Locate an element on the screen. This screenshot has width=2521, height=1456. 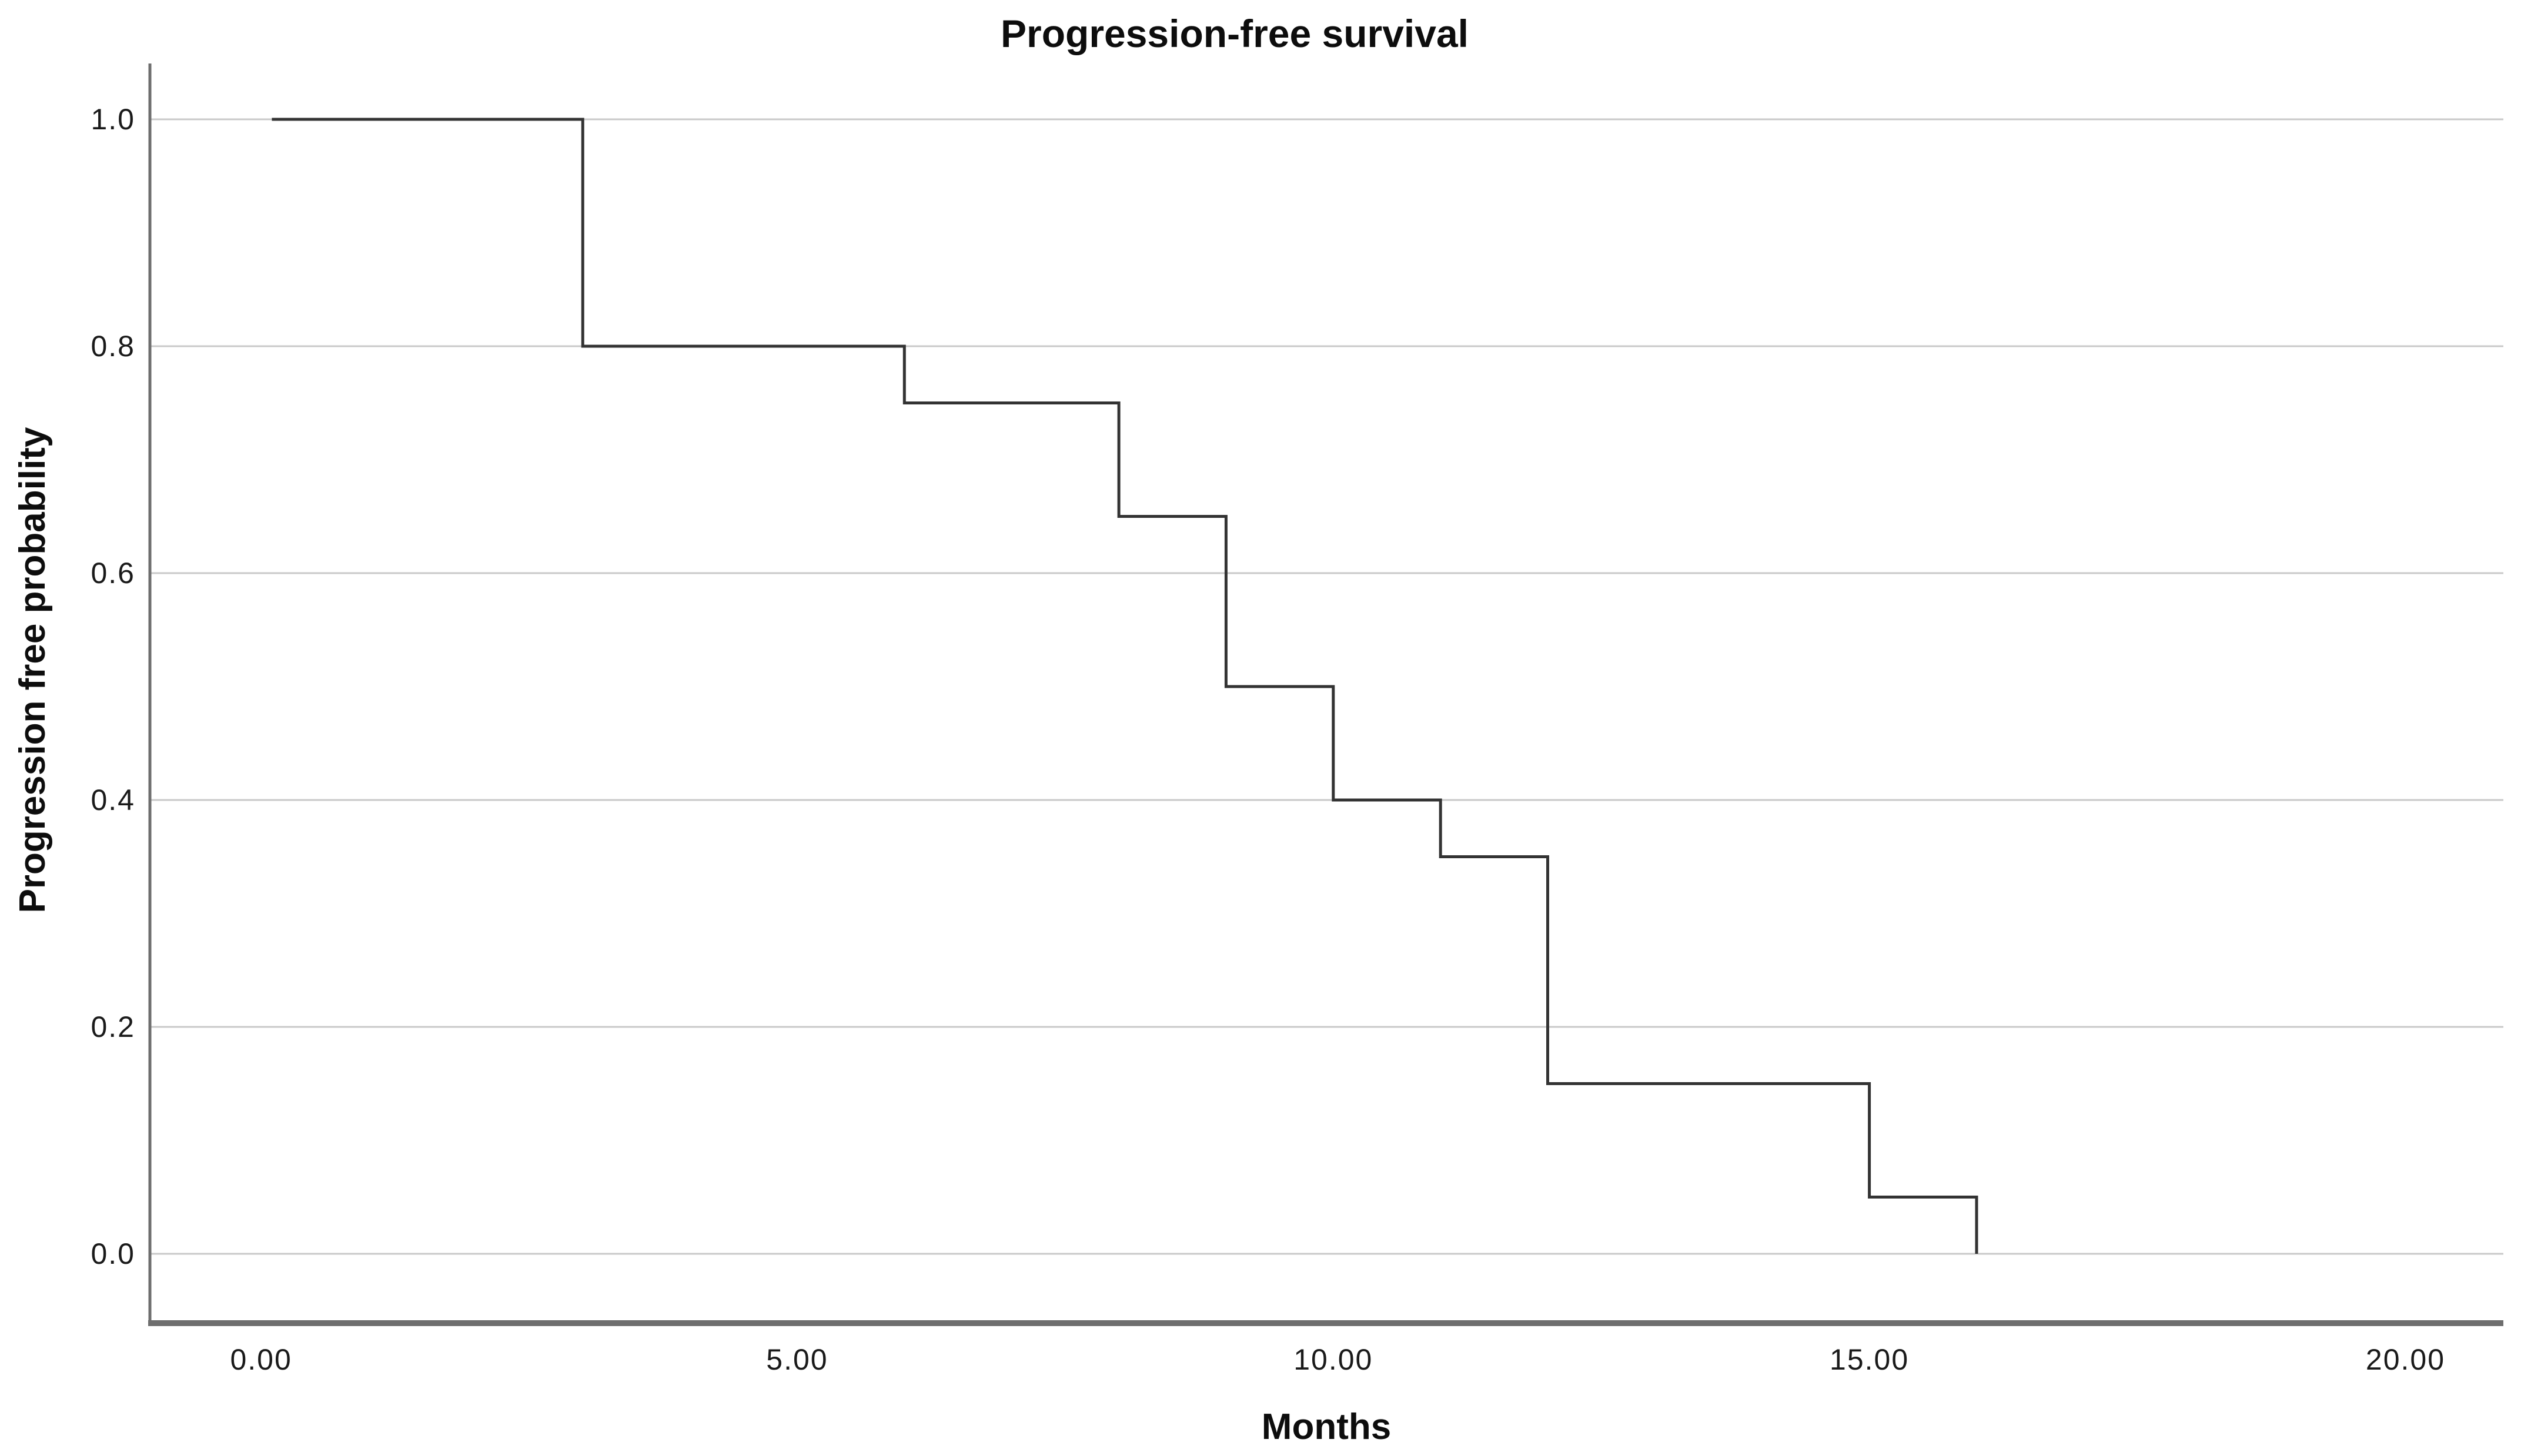
x-tick-label: 15.00 is located at coordinates (1869, 1359).